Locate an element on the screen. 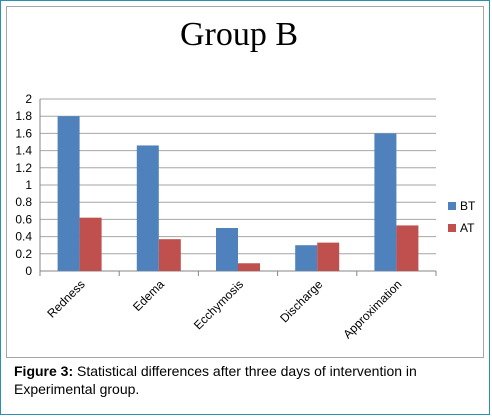 This screenshot has height=417, width=492. y-tick-label: 1 is located at coordinates (28, 185).